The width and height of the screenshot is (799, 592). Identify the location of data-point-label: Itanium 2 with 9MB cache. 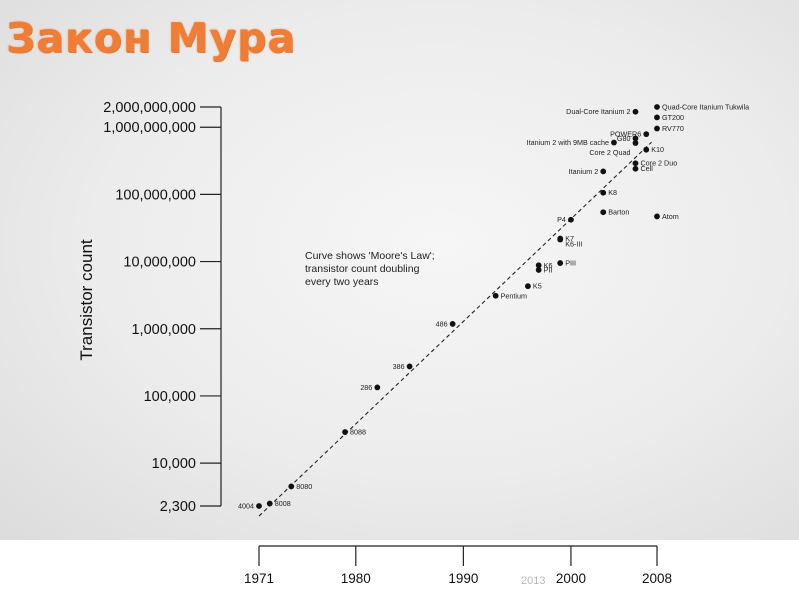
(568, 142).